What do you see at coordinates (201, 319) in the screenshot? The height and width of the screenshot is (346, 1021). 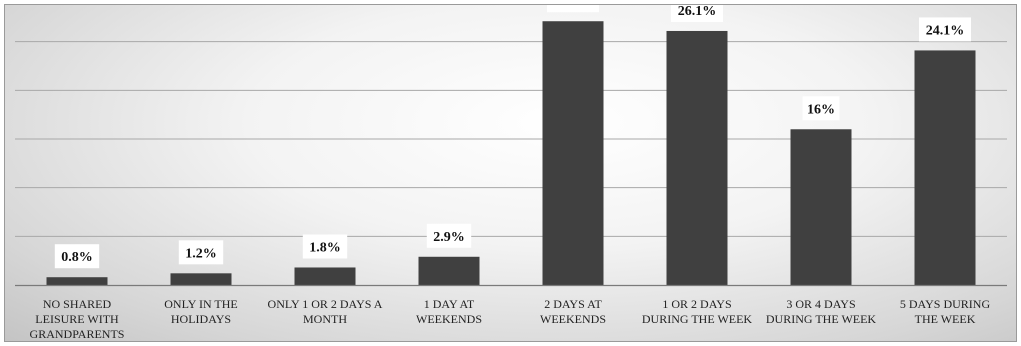 I see `category-label-line: HOLIDAYS` at bounding box center [201, 319].